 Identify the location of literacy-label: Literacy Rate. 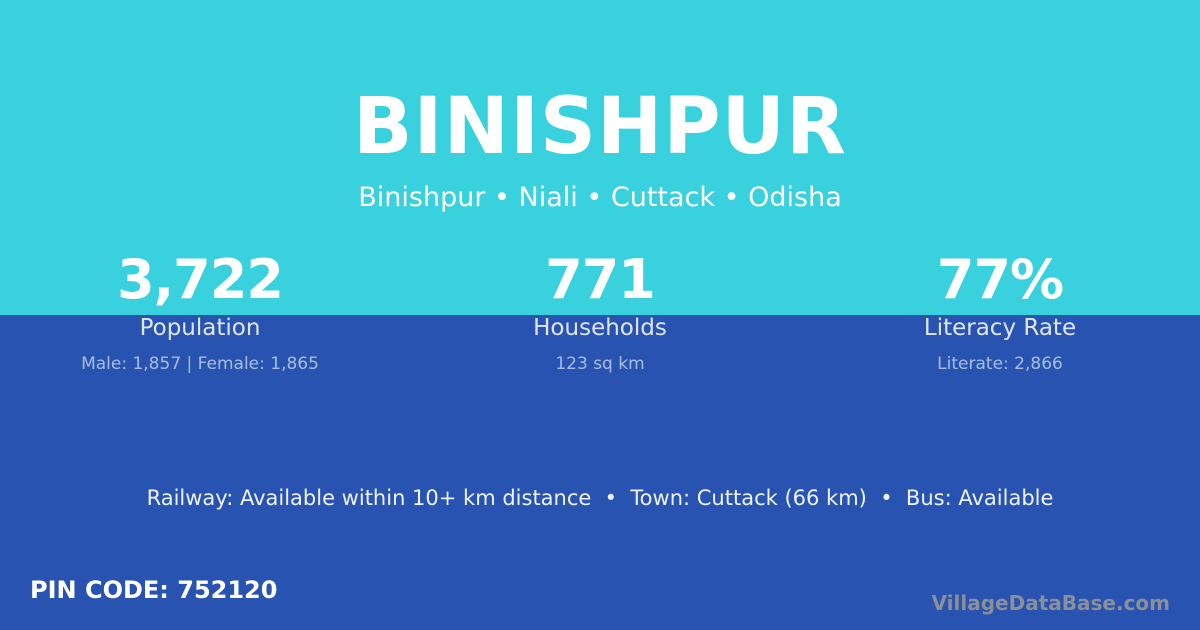
(1000, 328).